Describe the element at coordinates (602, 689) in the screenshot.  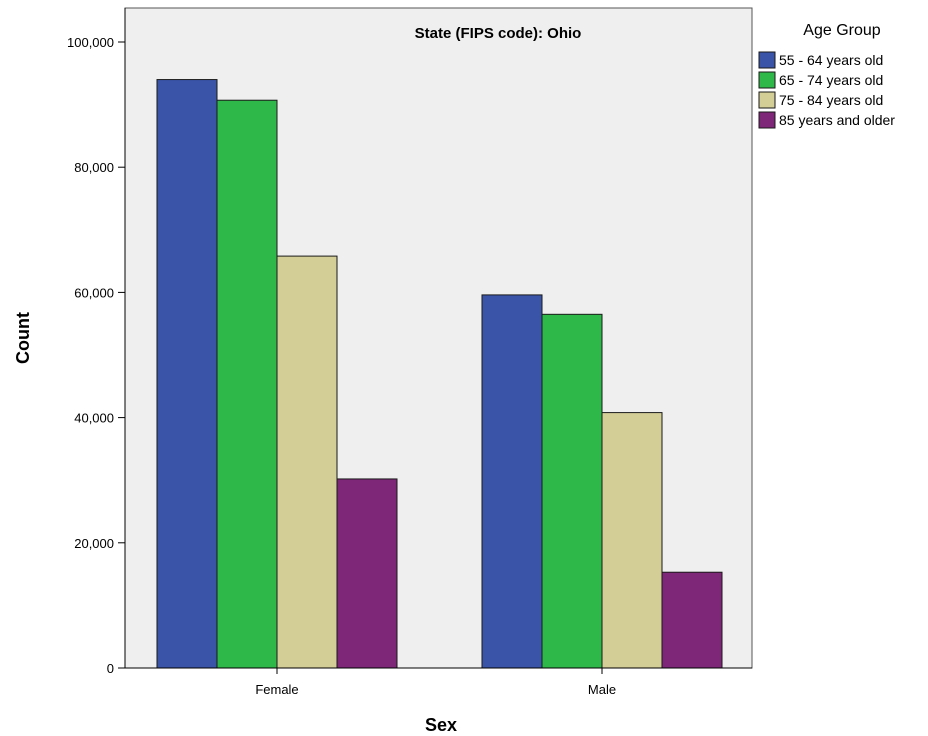
I see `x-tick-label: Male` at that location.